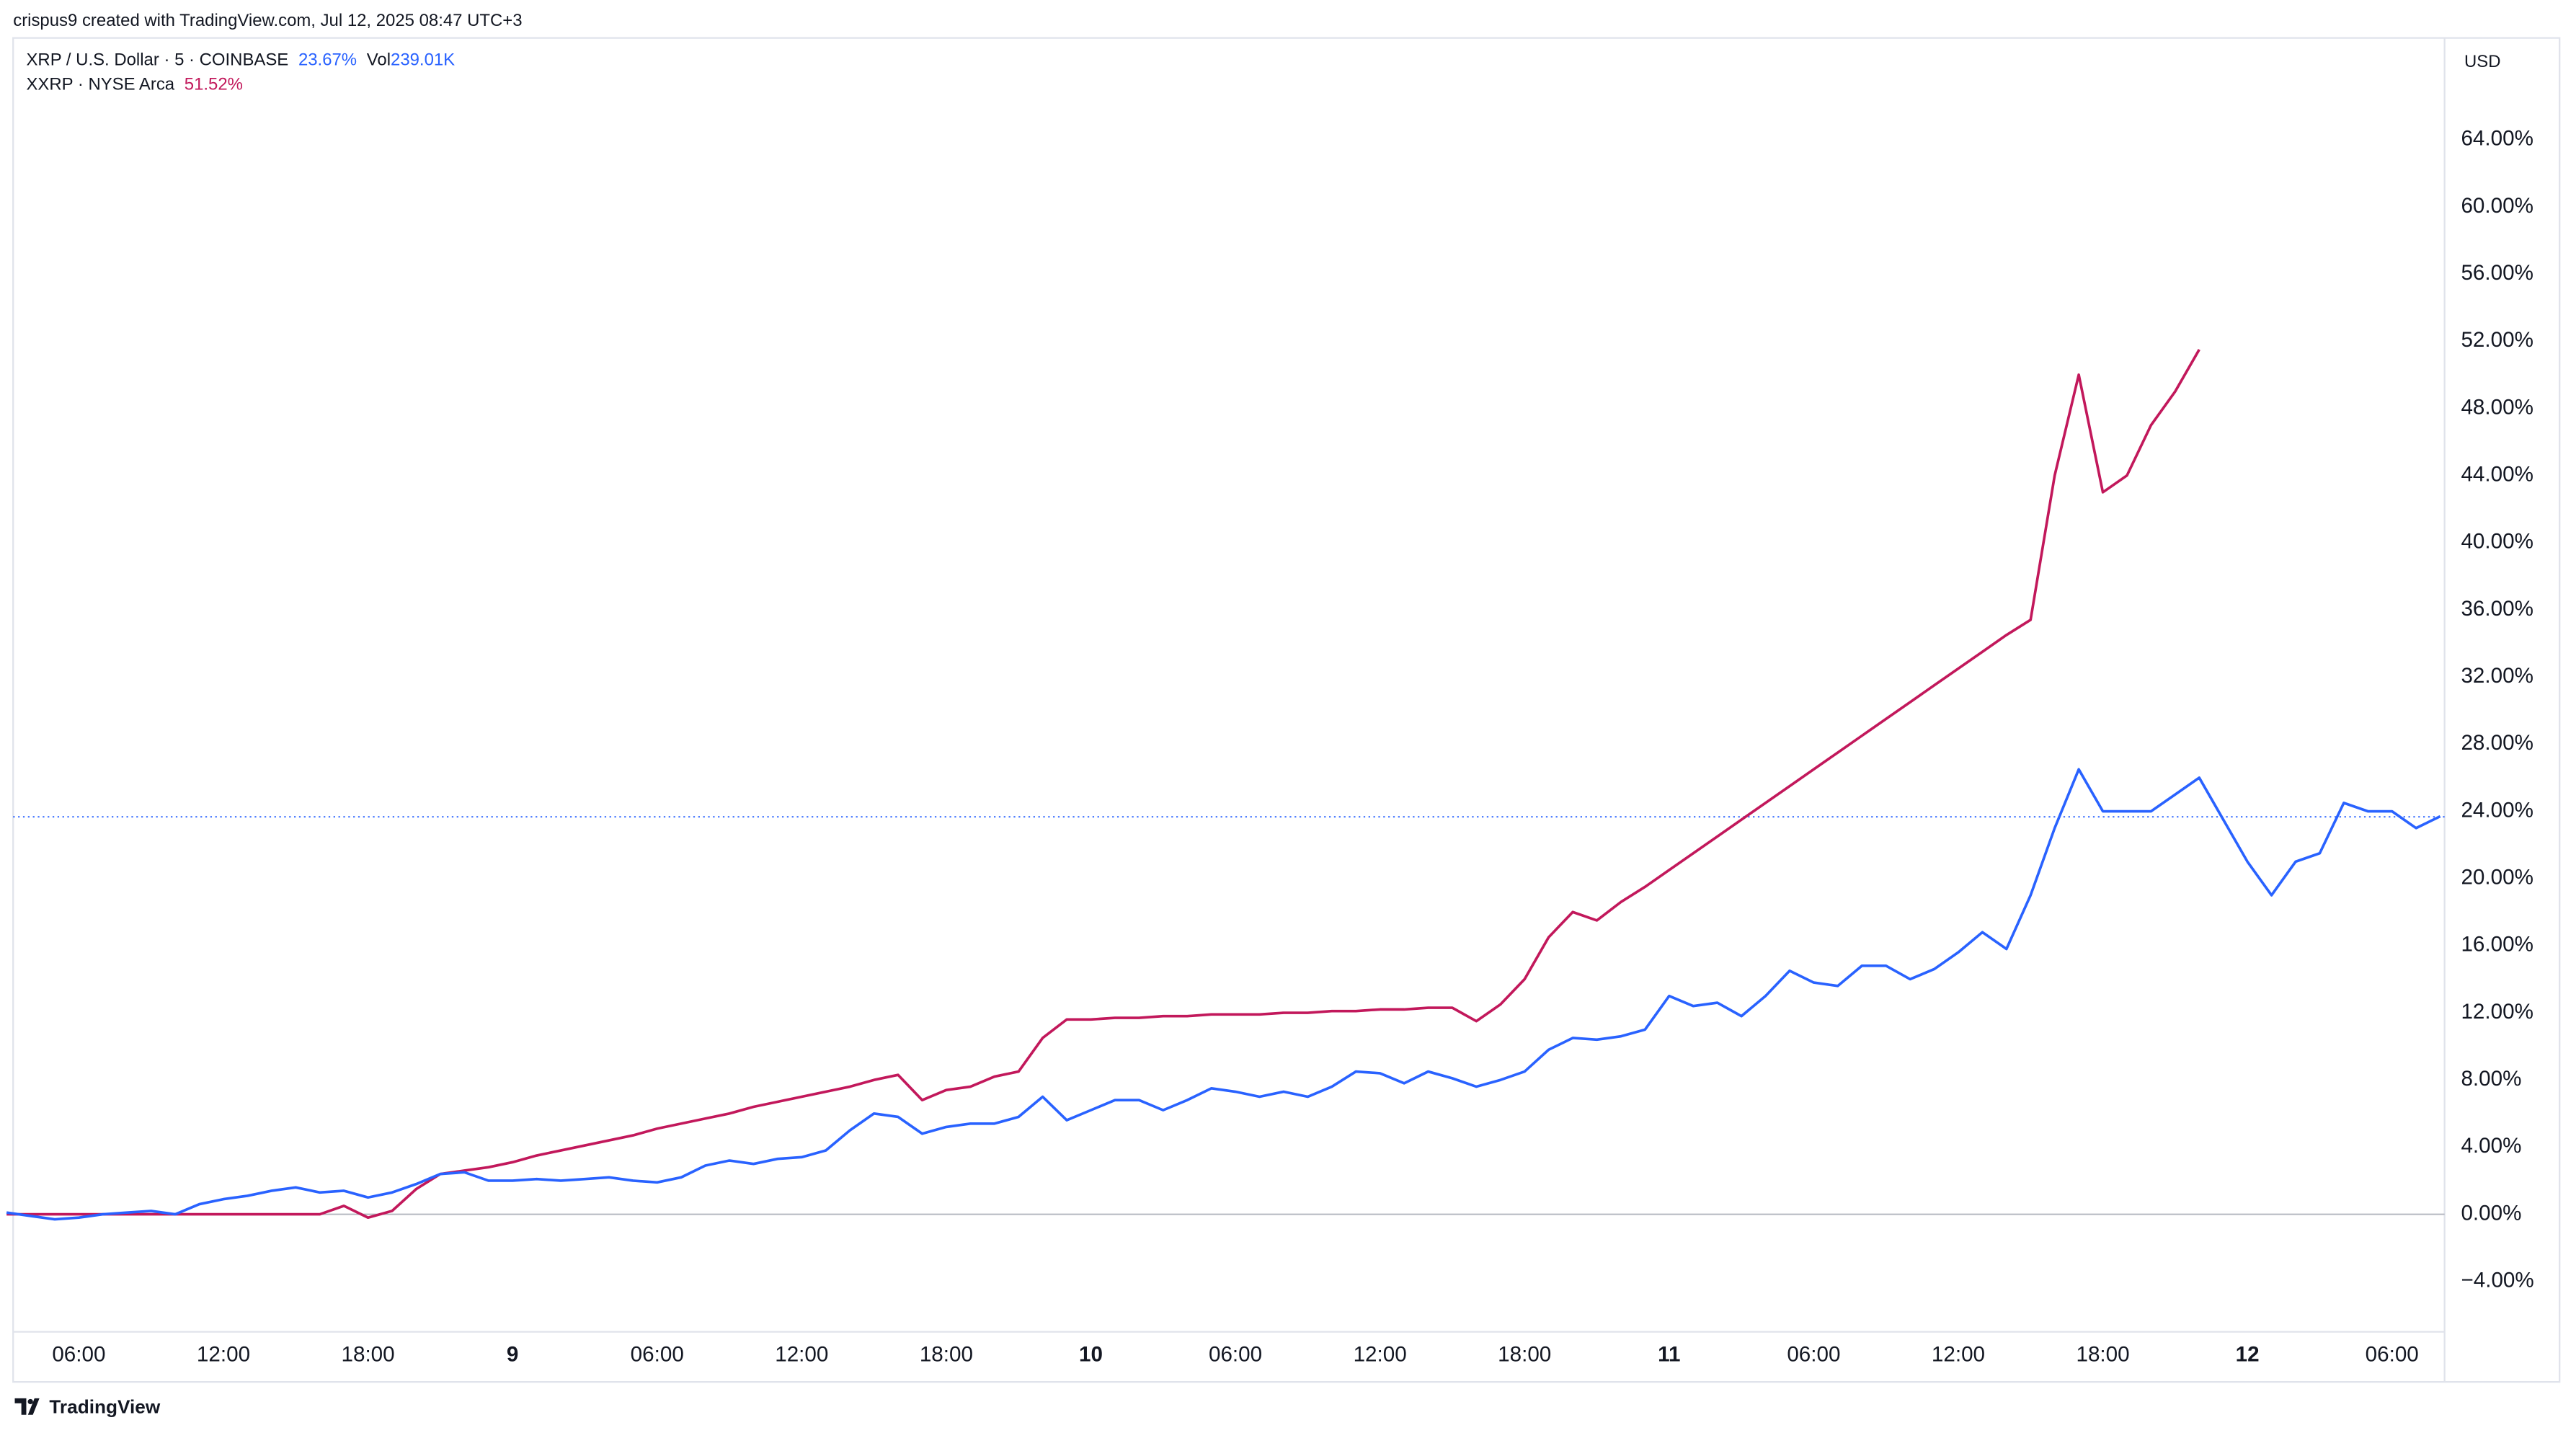 The width and height of the screenshot is (2576, 1433). Describe the element at coordinates (2497, 1280) in the screenshot. I see `y-tick-label: −4.00%` at that location.